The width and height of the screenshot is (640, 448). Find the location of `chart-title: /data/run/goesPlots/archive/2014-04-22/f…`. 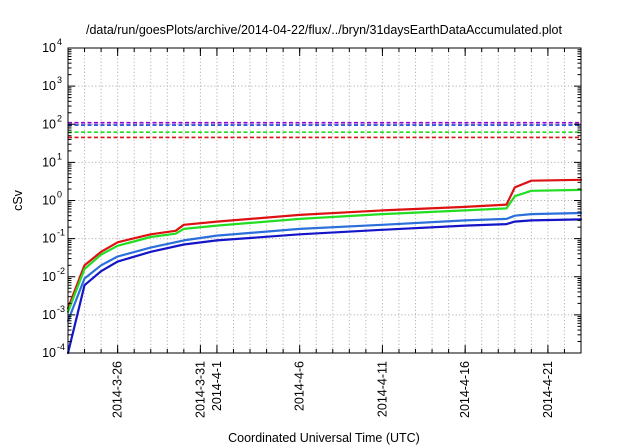

chart-title: /data/run/goesPlots/archive/2014-04-22/f… is located at coordinates (324, 30).